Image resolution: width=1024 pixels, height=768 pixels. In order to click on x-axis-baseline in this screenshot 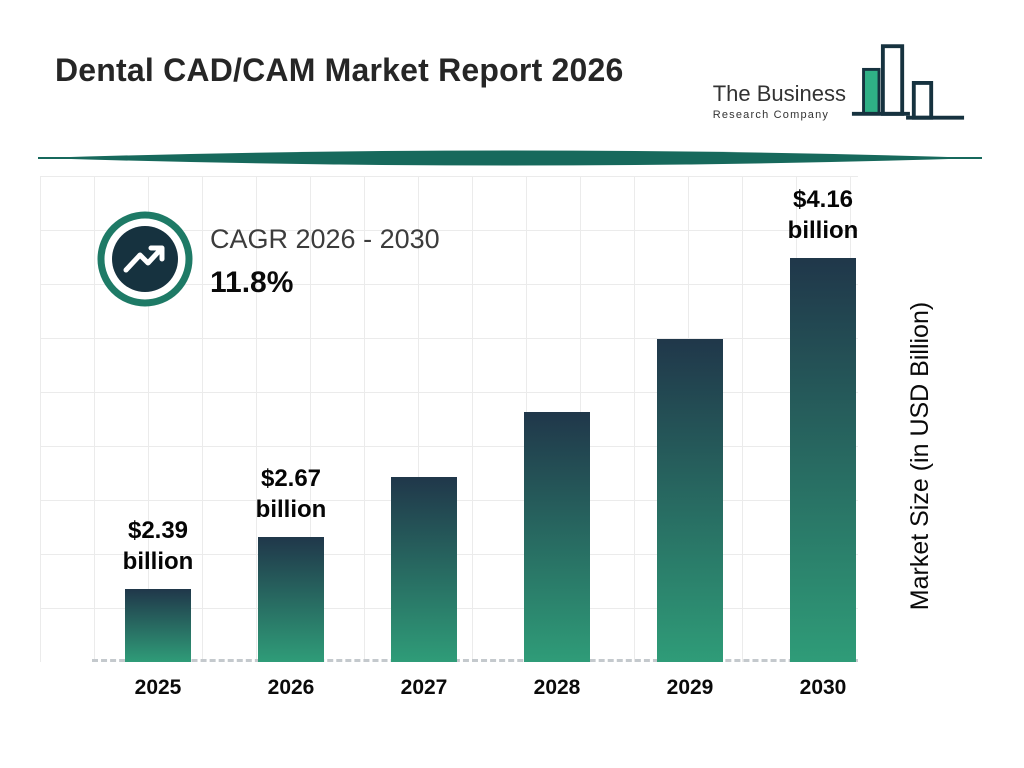, I will do `click(475, 660)`.